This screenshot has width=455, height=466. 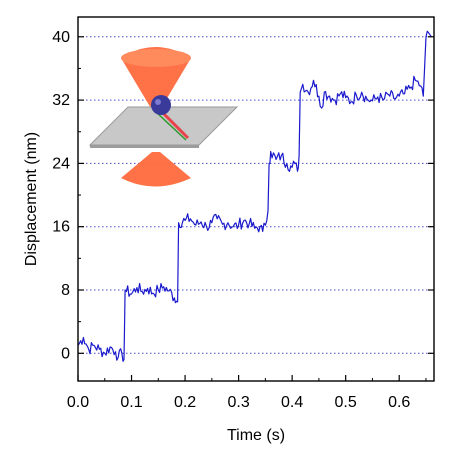 I want to click on bottom-laser-cone, so click(x=156, y=169).